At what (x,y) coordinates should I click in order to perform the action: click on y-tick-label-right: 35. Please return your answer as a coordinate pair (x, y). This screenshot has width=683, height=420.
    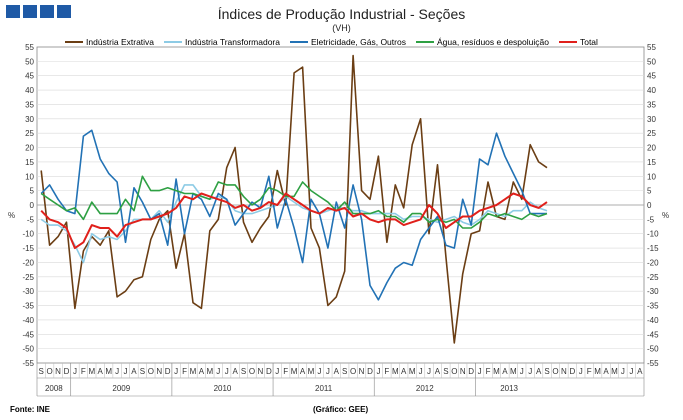
    Looking at the image, I should click on (651, 104).